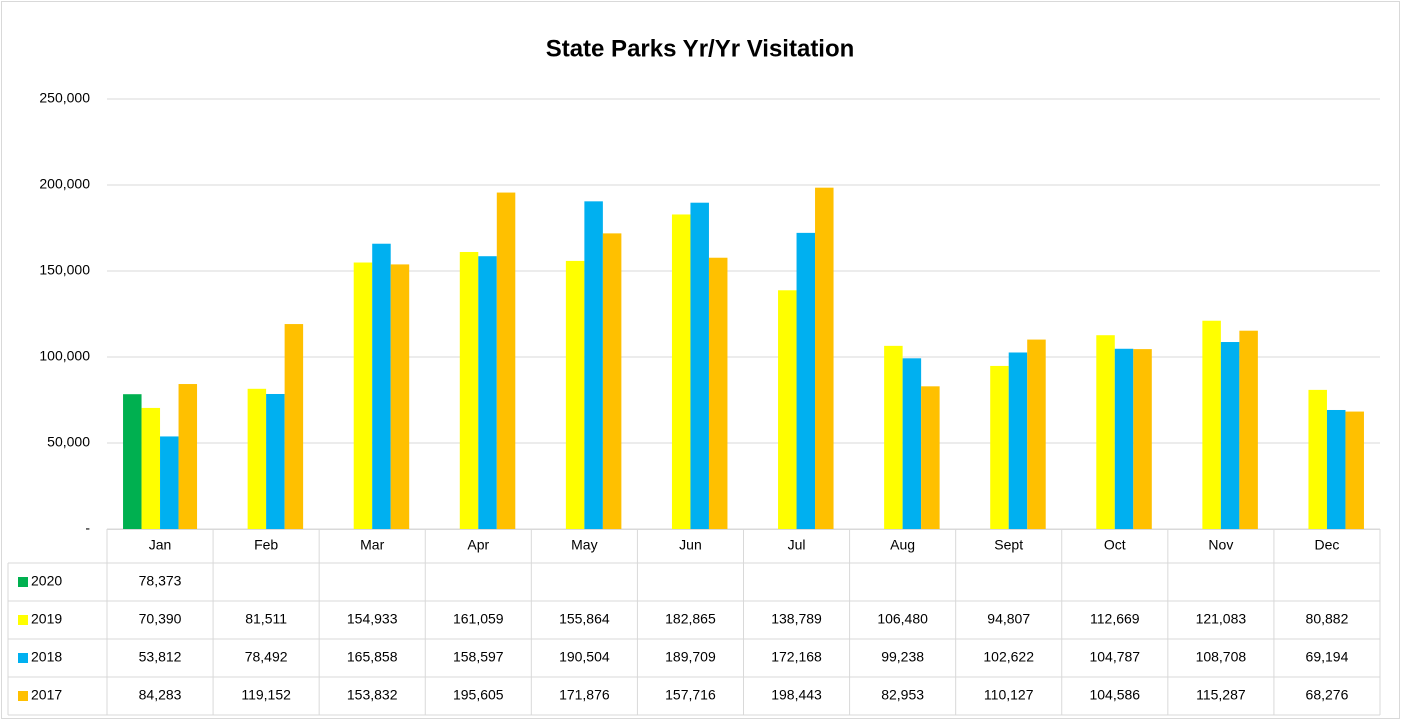 The image size is (1403, 721). Describe the element at coordinates (64, 356) in the screenshot. I see `y-tick-label: 100,000` at that location.